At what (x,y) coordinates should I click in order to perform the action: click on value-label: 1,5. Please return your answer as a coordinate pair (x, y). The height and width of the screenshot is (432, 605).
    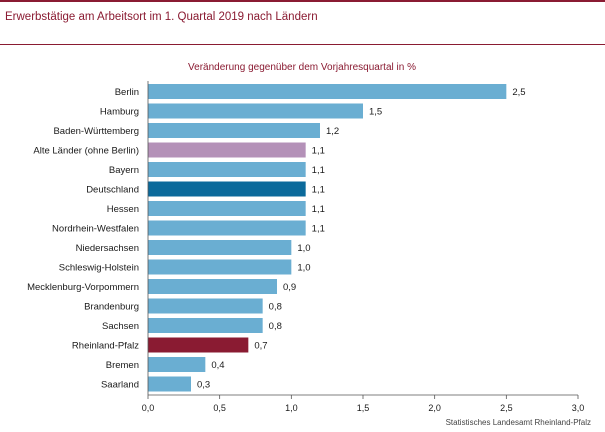
    Looking at the image, I should click on (375, 112).